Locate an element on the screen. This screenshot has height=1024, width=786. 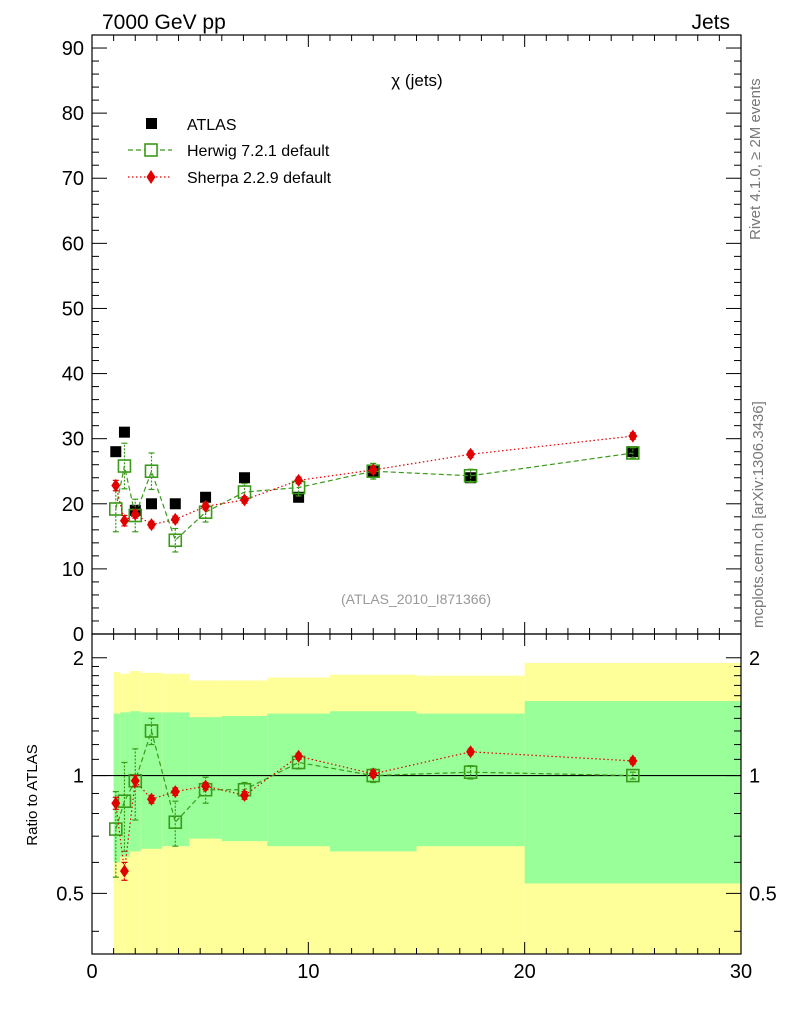
ratio-y-tick-label-left: 0.5 is located at coordinates (70, 894).